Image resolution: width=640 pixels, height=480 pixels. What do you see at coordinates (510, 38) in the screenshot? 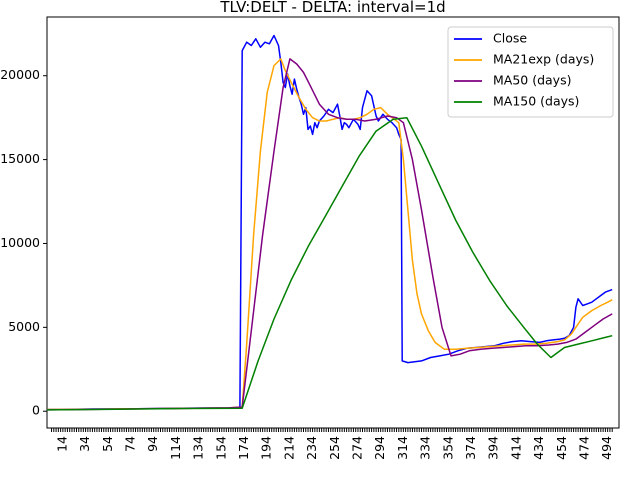
I see `legend-label-0: Close` at bounding box center [510, 38].